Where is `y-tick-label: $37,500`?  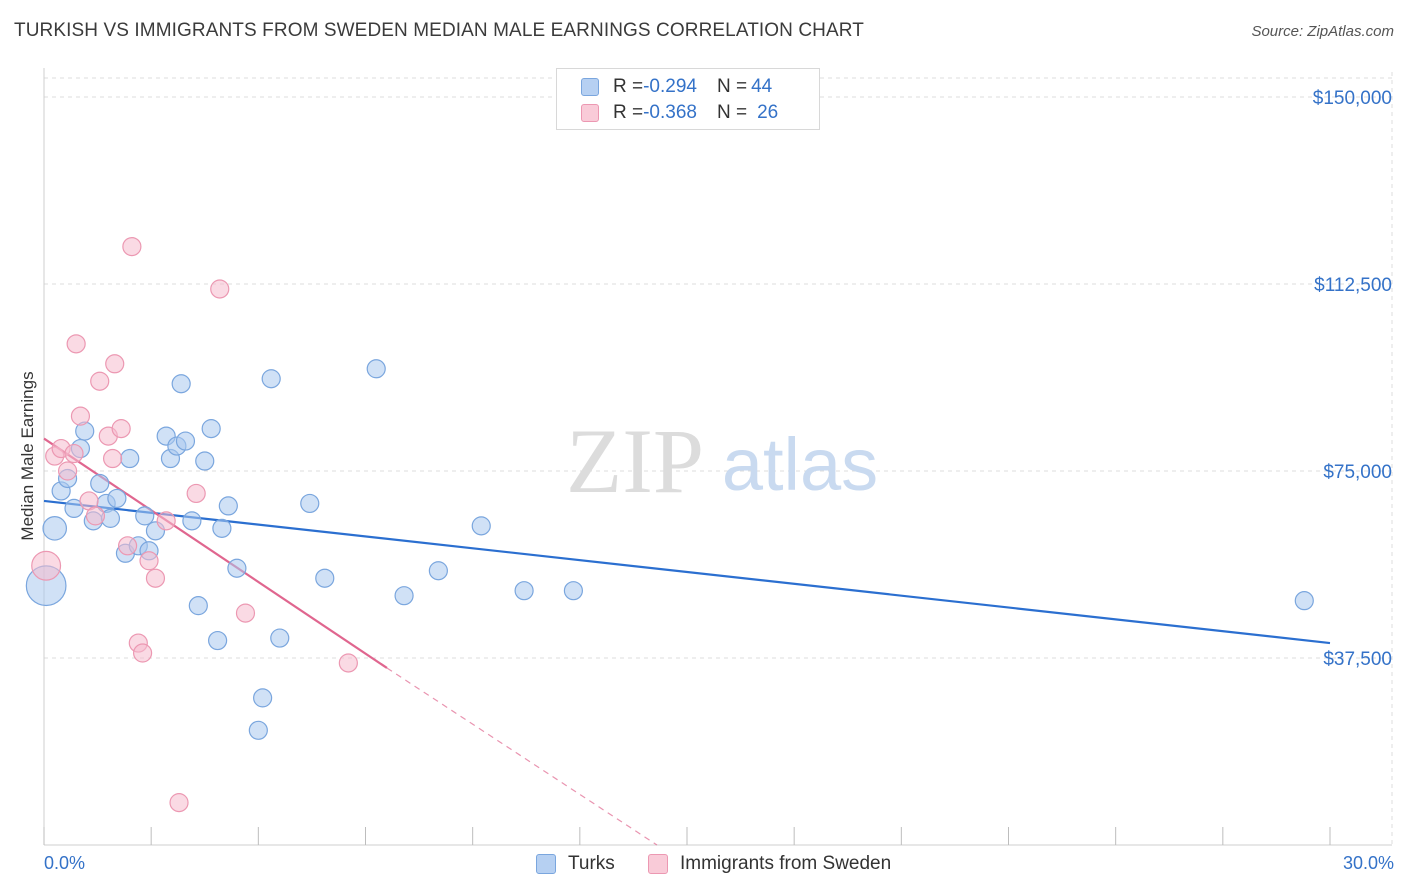 y-tick-label: $37,500 is located at coordinates (1357, 659).